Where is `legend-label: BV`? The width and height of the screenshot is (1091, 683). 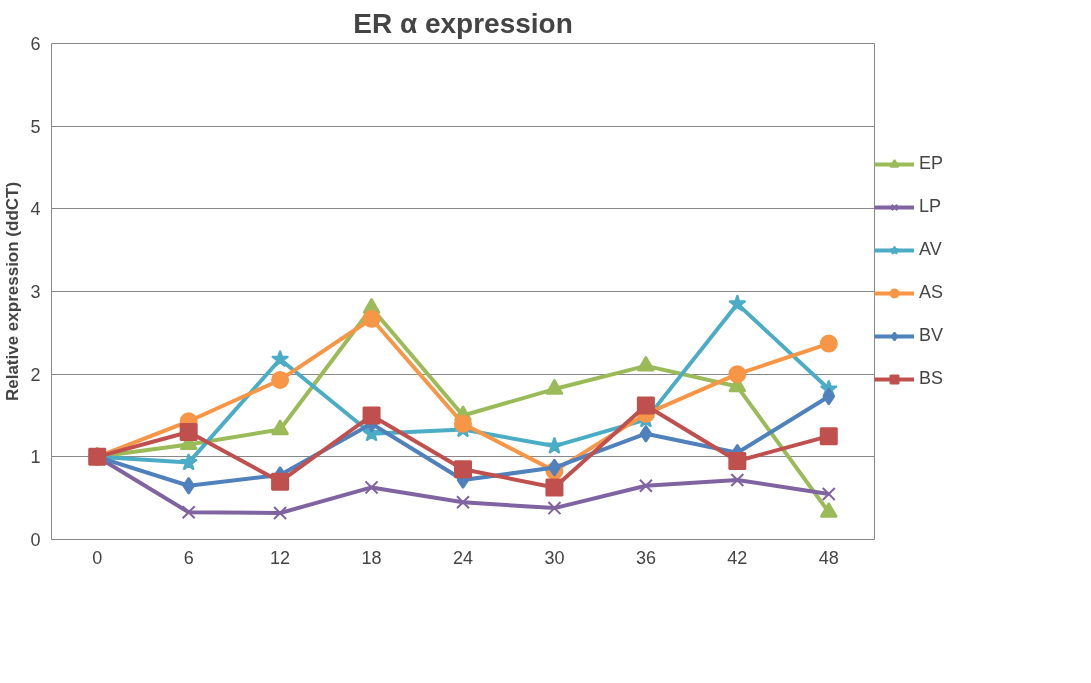 legend-label: BV is located at coordinates (931, 335).